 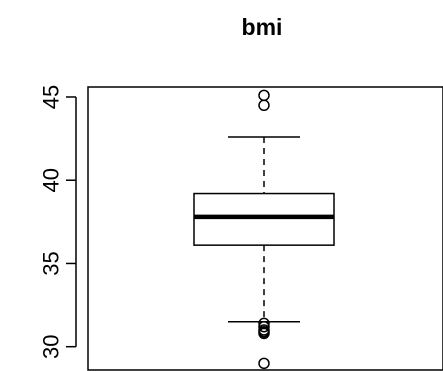 I want to click on y-tick-label: 45, so click(x=51, y=97).